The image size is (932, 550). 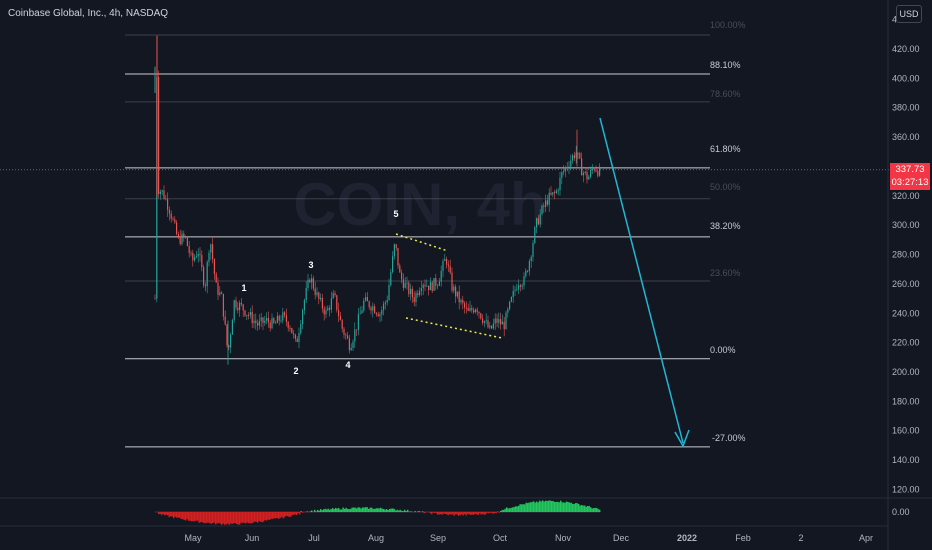 What do you see at coordinates (906, 460) in the screenshot?
I see `price-tick: 140.00` at bounding box center [906, 460].